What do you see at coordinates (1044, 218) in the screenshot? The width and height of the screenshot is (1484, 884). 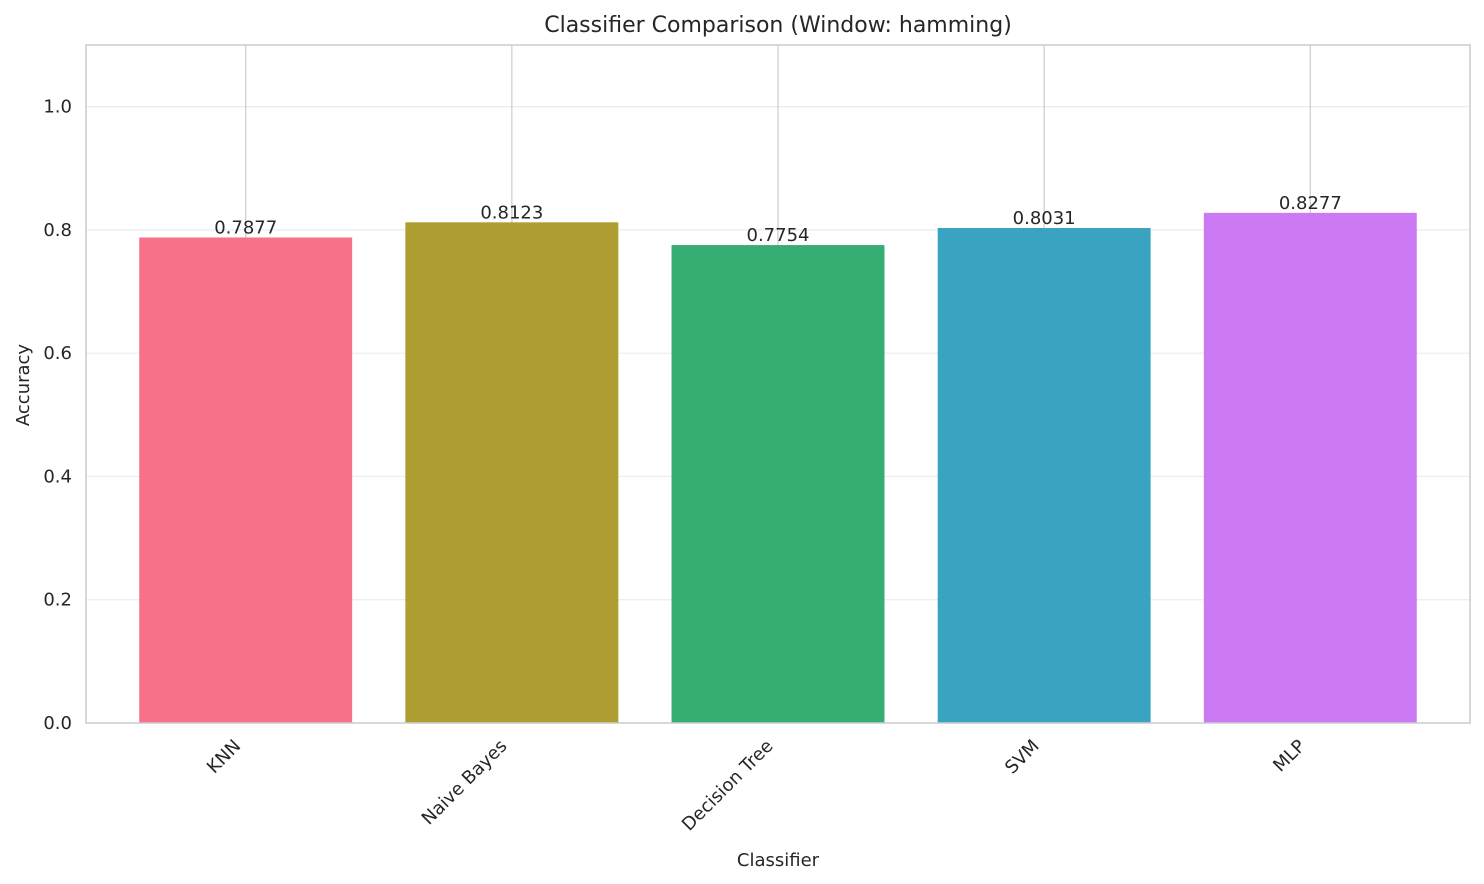 I see `bar-value-label: 0.8031` at bounding box center [1044, 218].